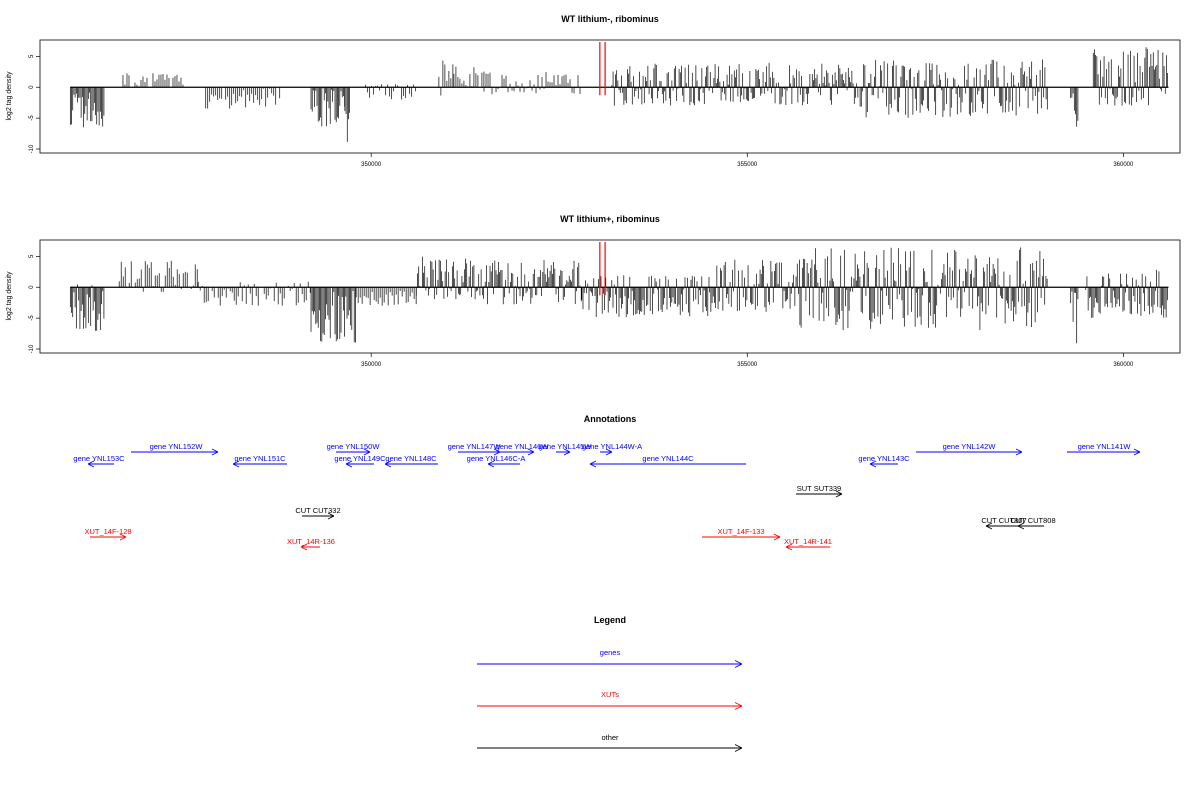 The width and height of the screenshot is (1200, 800). What do you see at coordinates (517, 452) in the screenshot?
I see `arrow-ynl146w` at bounding box center [517, 452].